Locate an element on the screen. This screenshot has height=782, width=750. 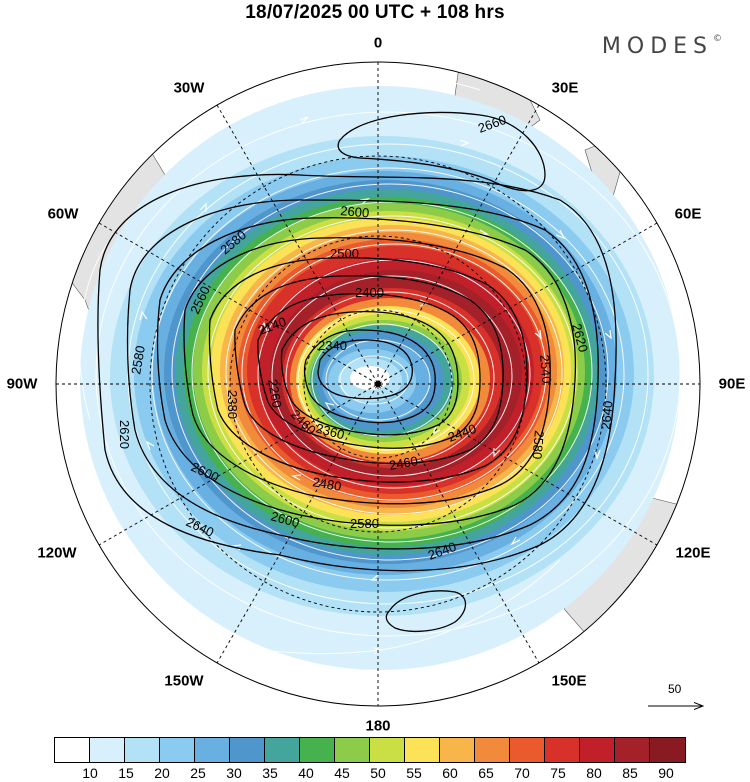
lon-label-90w: 90W is located at coordinates (22, 384).